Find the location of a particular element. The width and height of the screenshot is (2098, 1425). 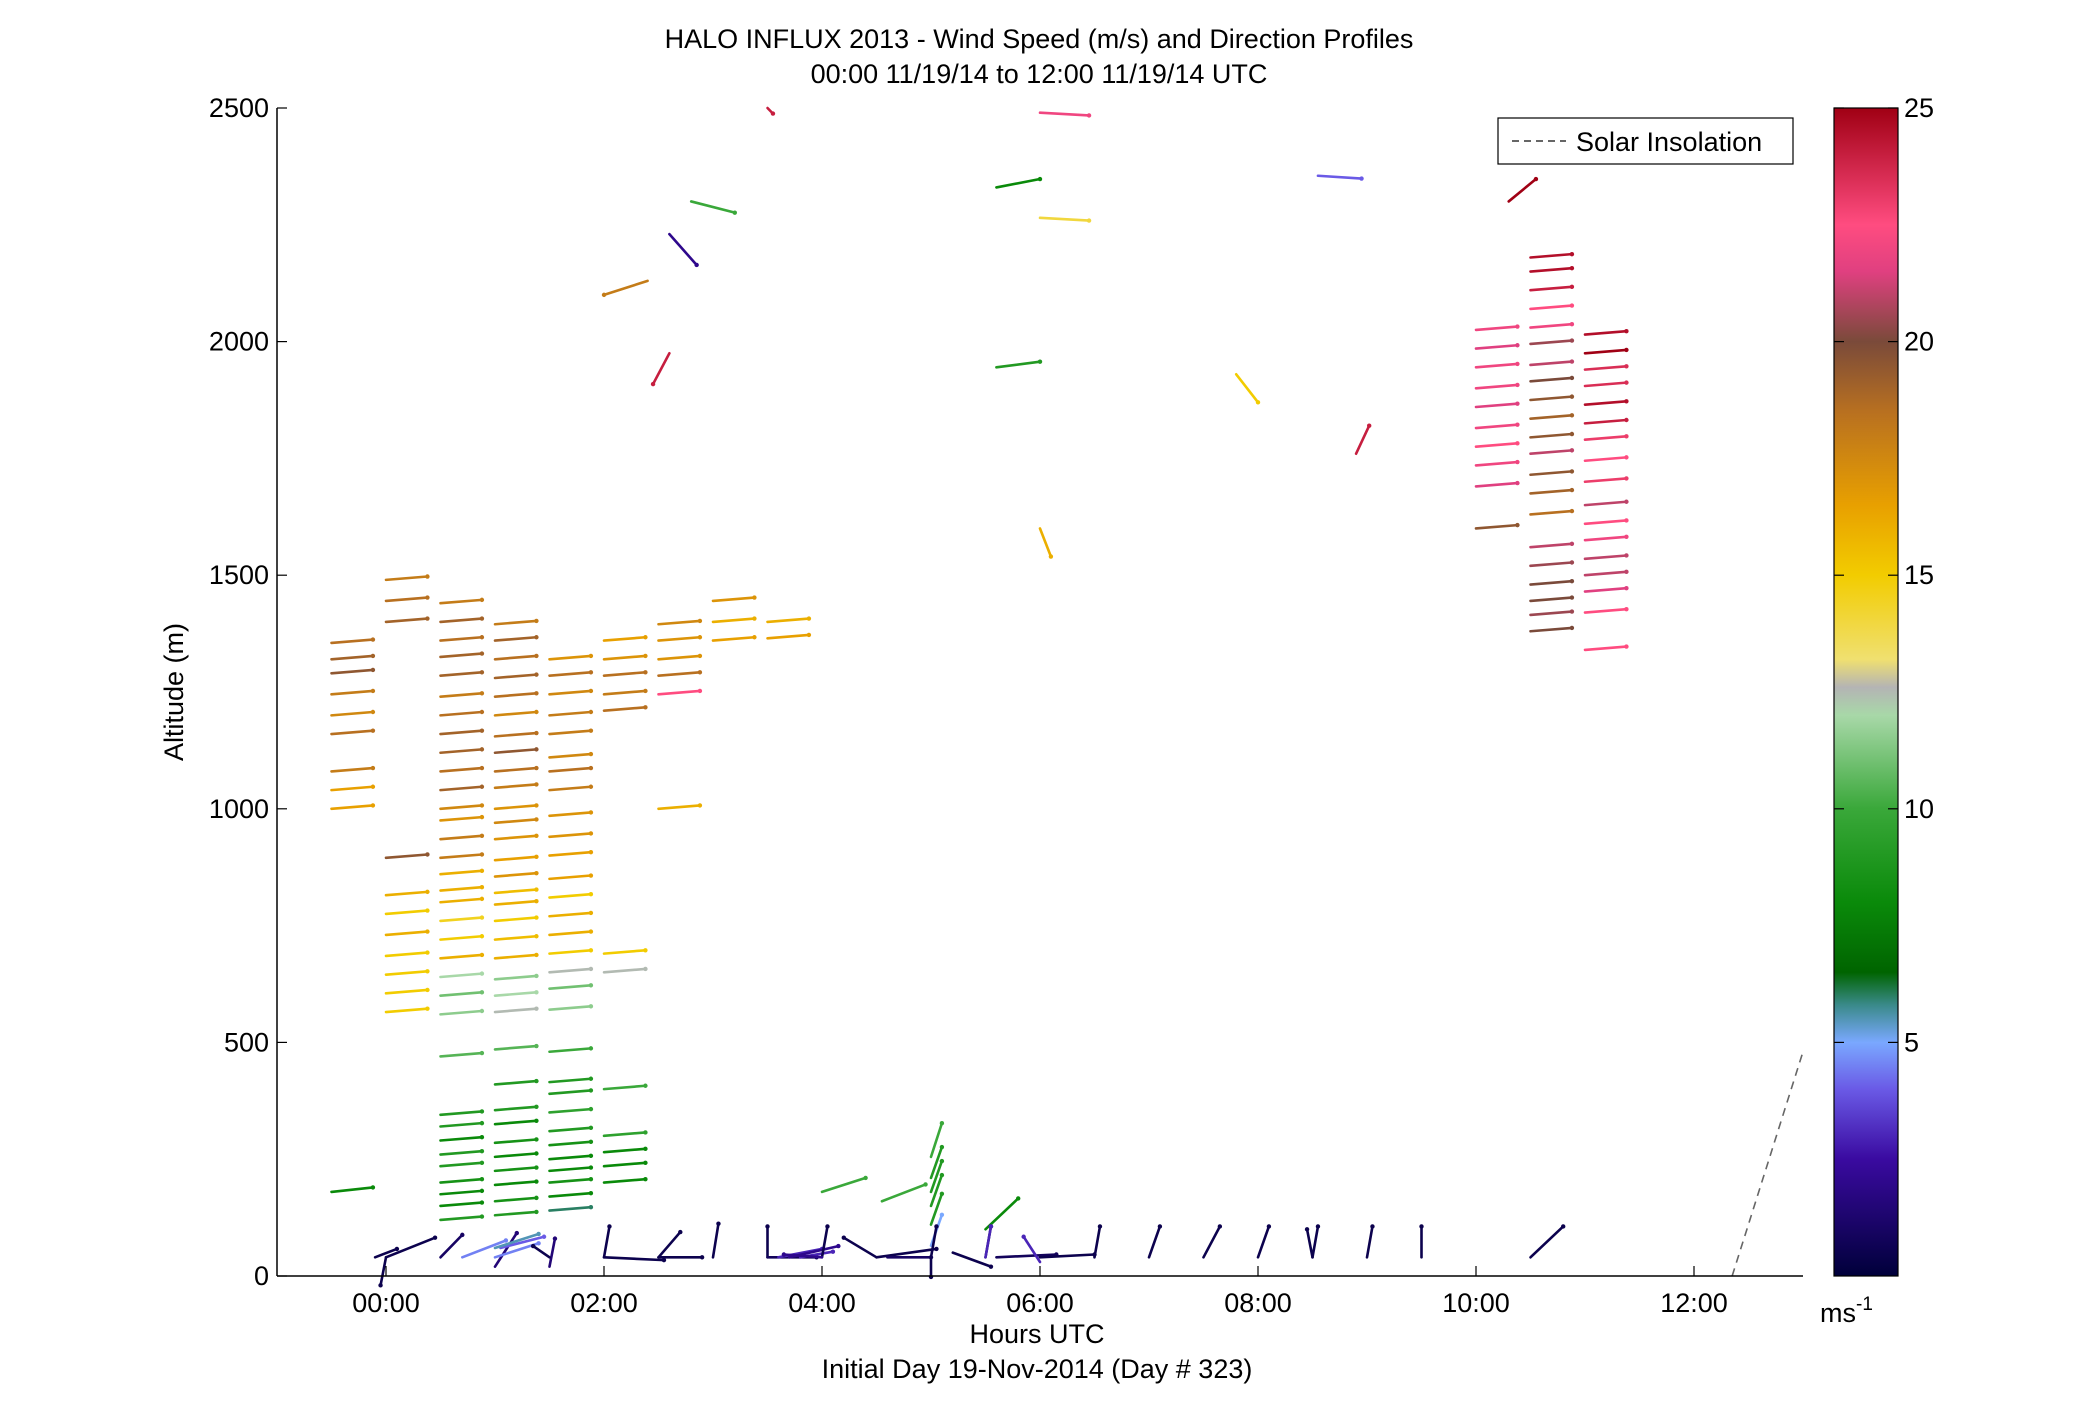

colorbar-tick-label: 10 is located at coordinates (1919, 809).